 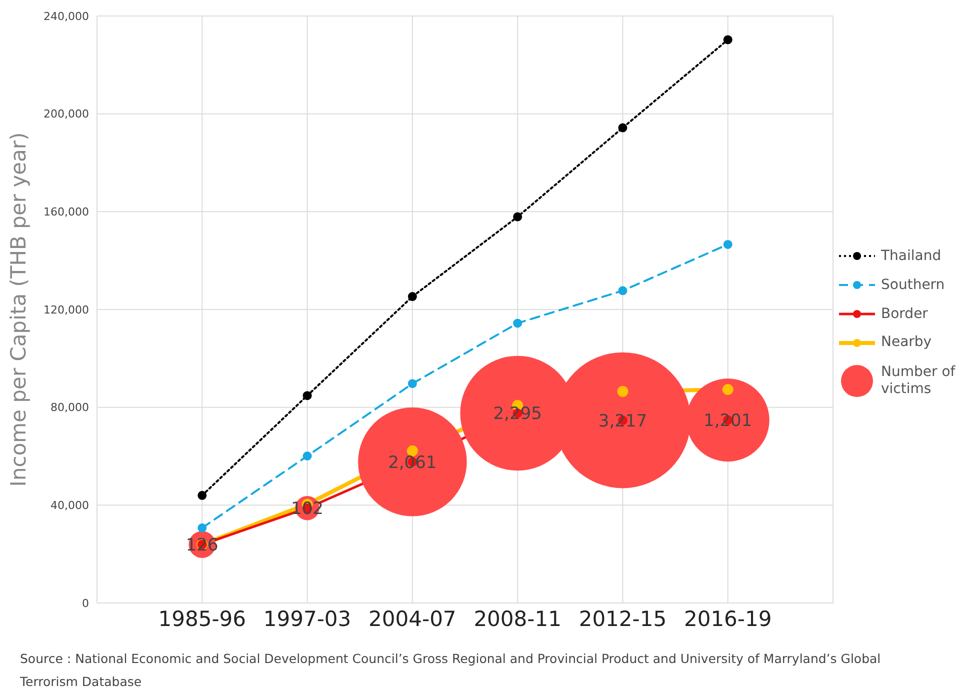 I want to click on y-axis-title: Income per Capita (THB per year), so click(x=18, y=309).